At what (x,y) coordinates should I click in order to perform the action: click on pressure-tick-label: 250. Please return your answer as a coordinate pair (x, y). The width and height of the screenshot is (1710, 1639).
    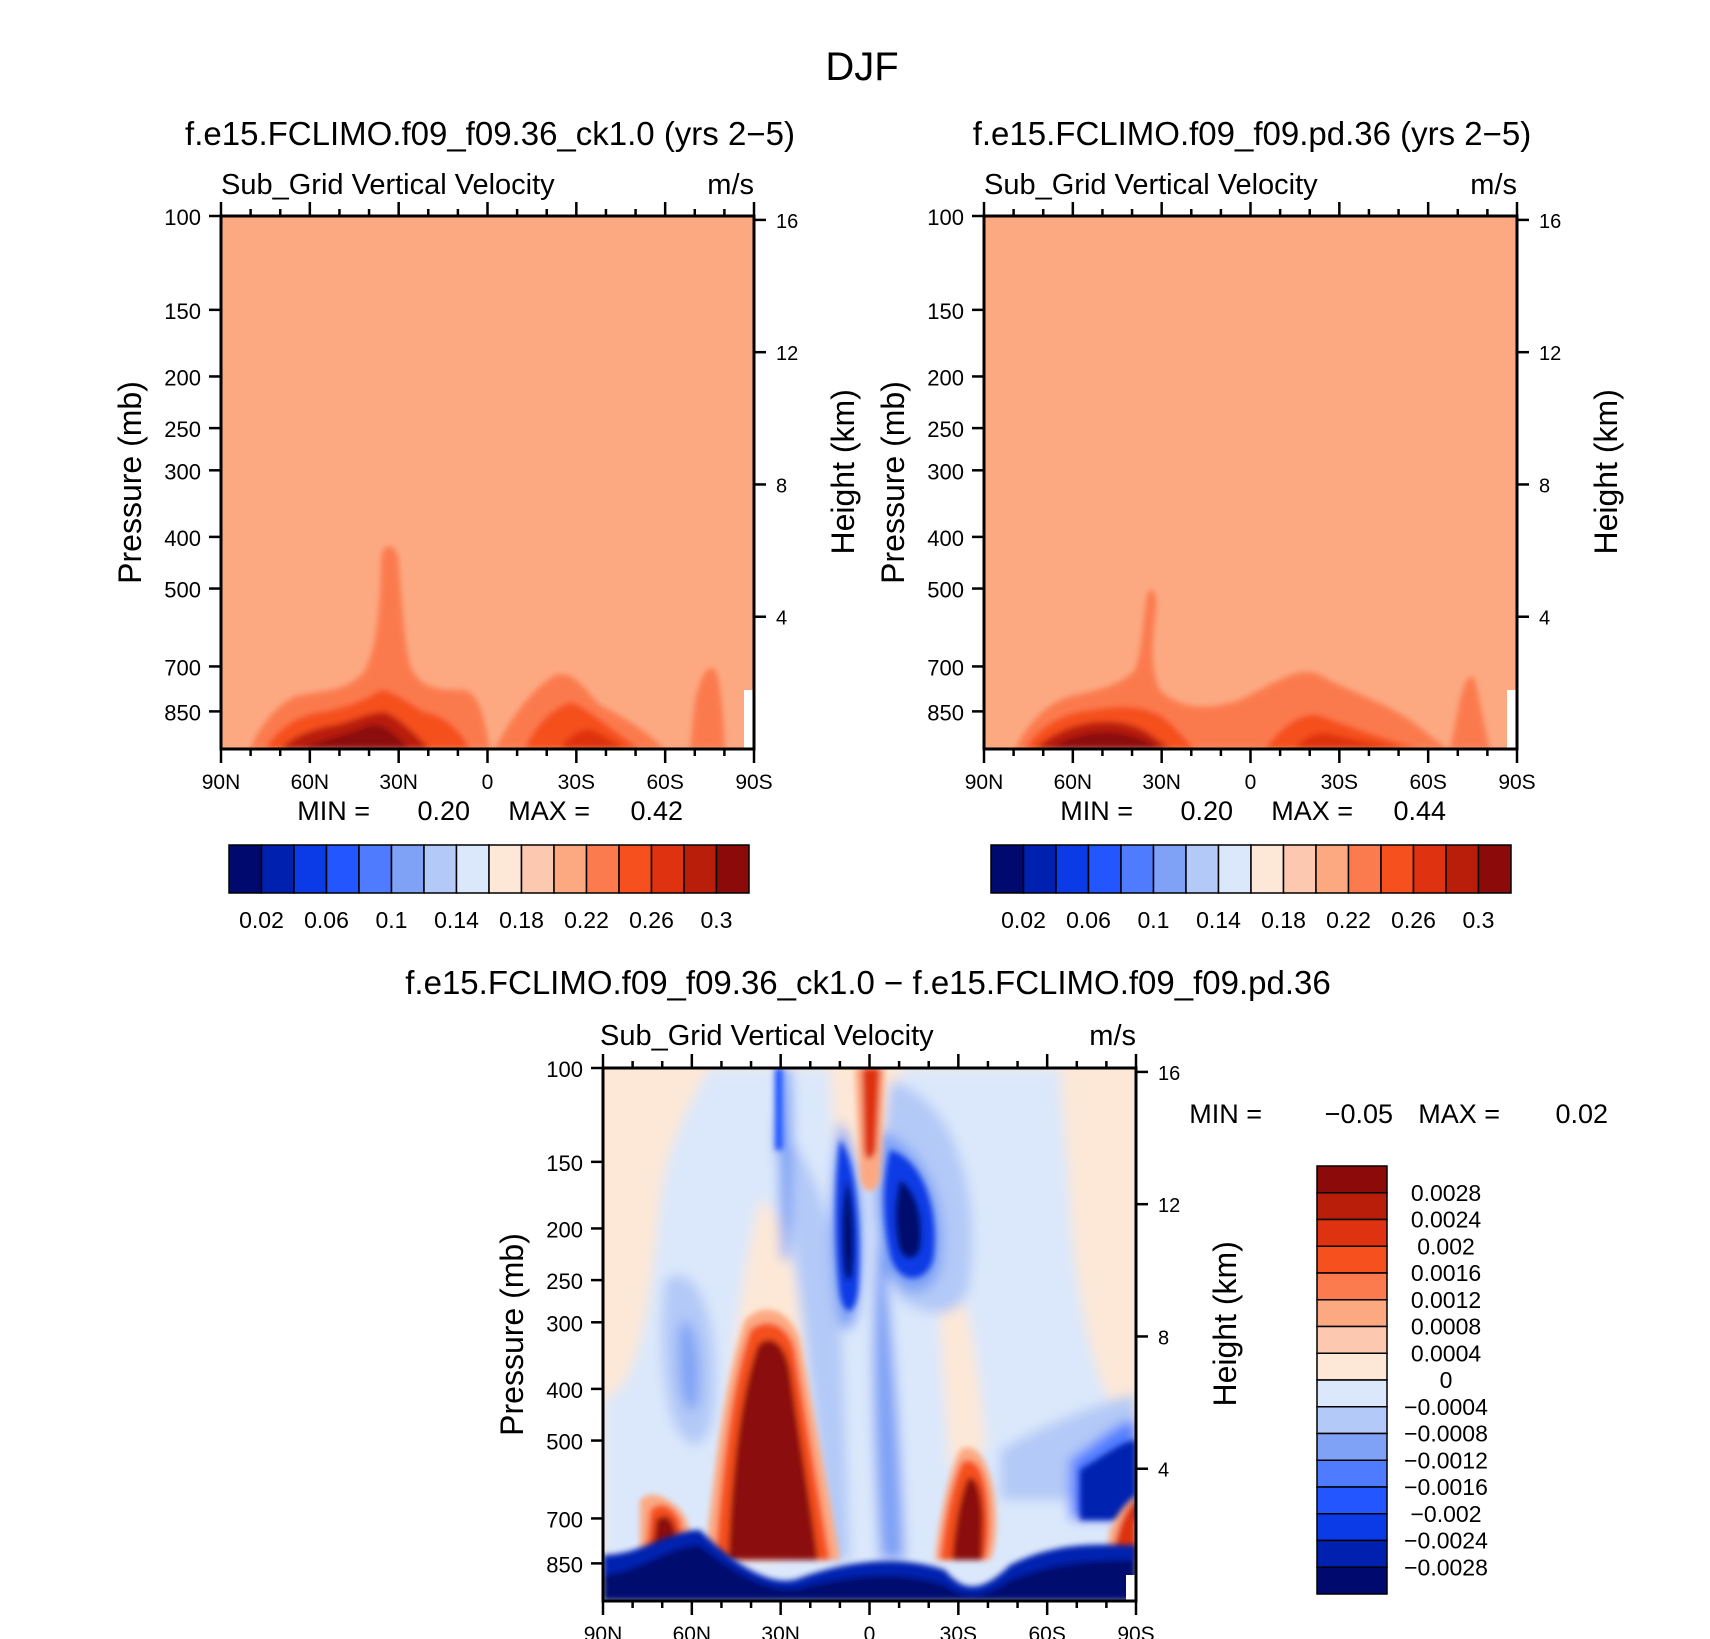
    Looking at the image, I should click on (182, 429).